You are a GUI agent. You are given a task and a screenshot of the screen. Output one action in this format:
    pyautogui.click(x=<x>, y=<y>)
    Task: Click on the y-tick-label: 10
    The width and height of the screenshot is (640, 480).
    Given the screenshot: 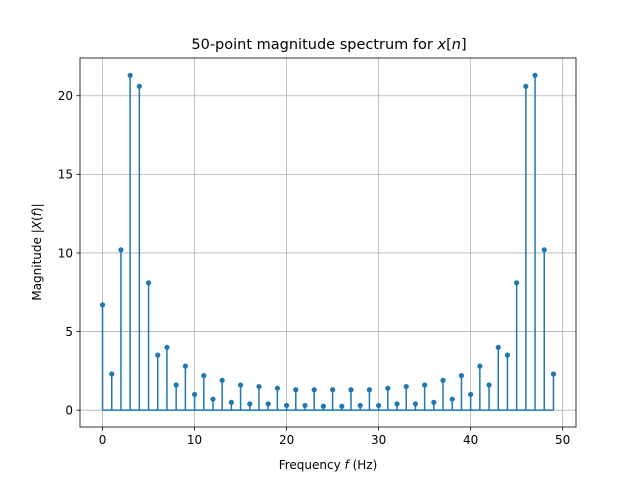 What is the action you would take?
    pyautogui.click(x=65, y=253)
    